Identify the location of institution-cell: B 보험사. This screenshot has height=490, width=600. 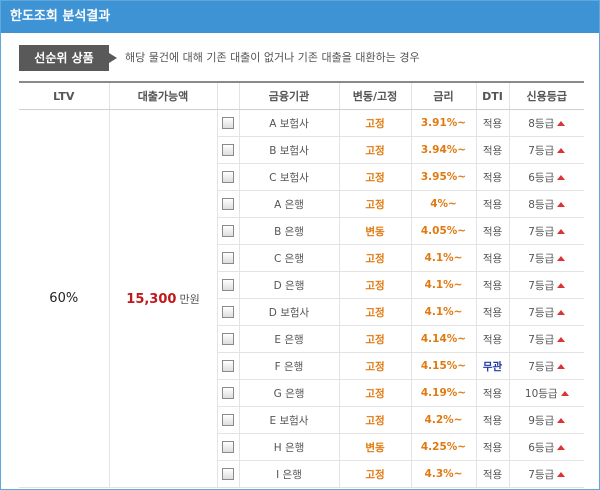
(288, 150).